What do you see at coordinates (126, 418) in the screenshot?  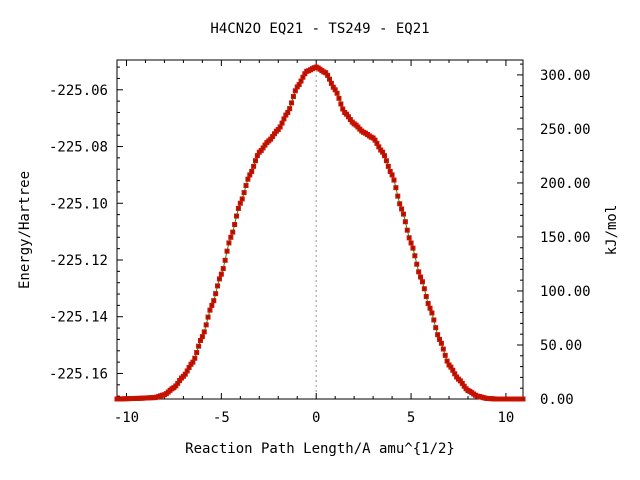 I see `x-tick-label: -10` at bounding box center [126, 418].